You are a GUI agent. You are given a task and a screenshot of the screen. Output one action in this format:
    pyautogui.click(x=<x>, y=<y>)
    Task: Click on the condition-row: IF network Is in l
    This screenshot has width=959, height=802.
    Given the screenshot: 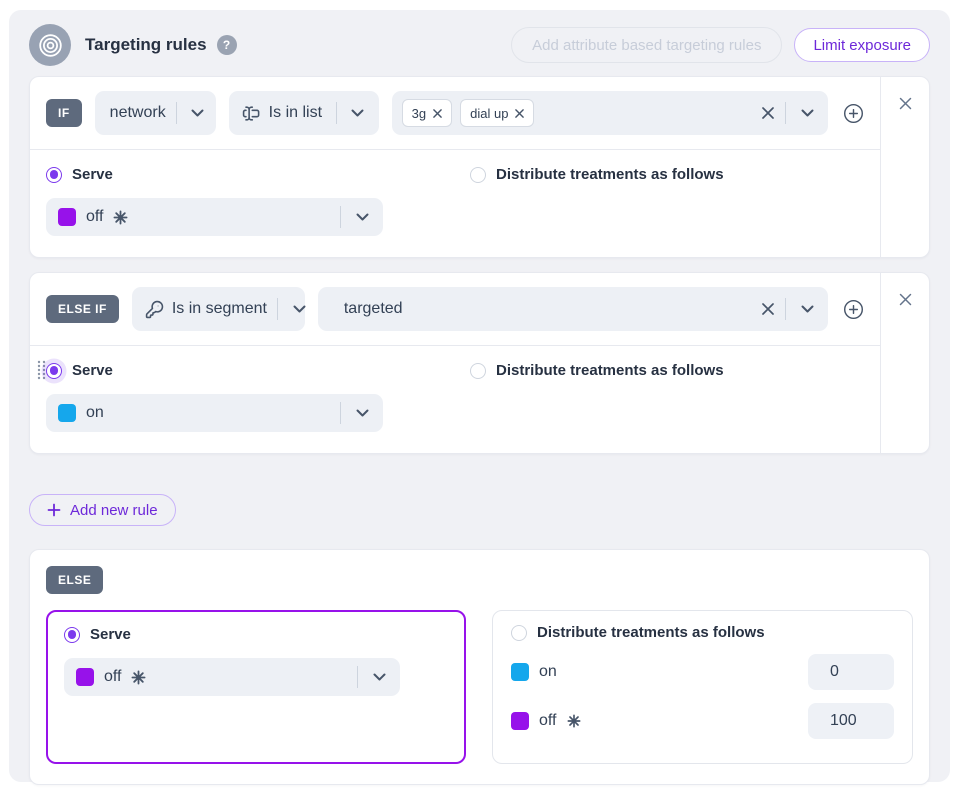 What is the action you would take?
    pyautogui.click(x=455, y=113)
    